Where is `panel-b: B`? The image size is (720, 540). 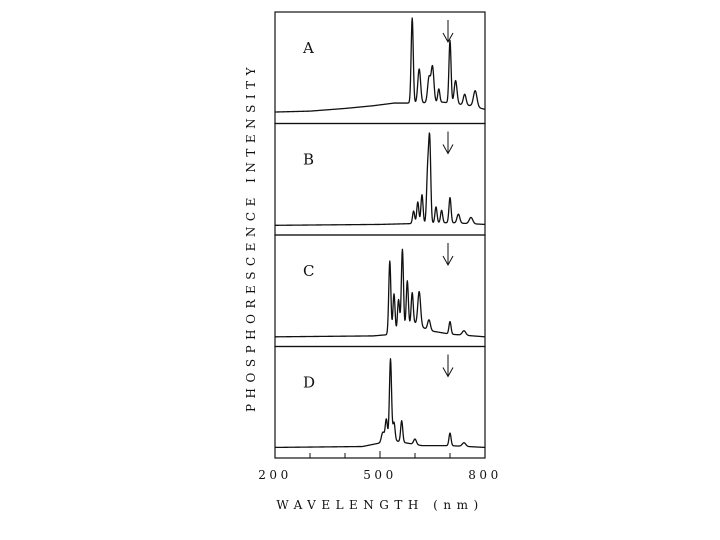
panel-b: B is located at coordinates (380, 179).